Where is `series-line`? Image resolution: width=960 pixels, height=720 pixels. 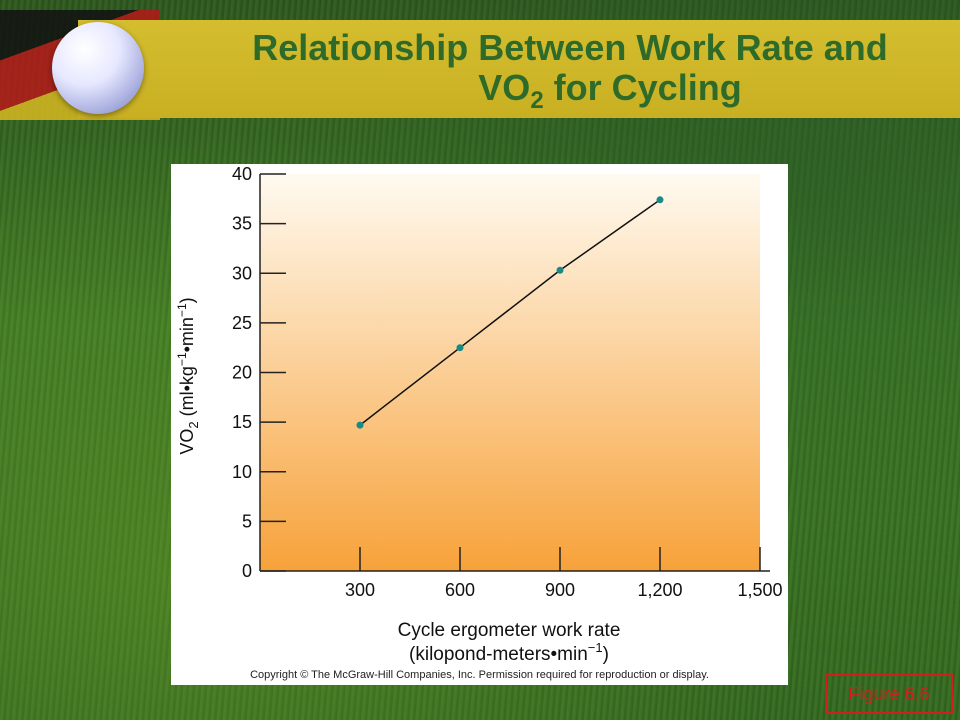
series-line is located at coordinates (510, 312).